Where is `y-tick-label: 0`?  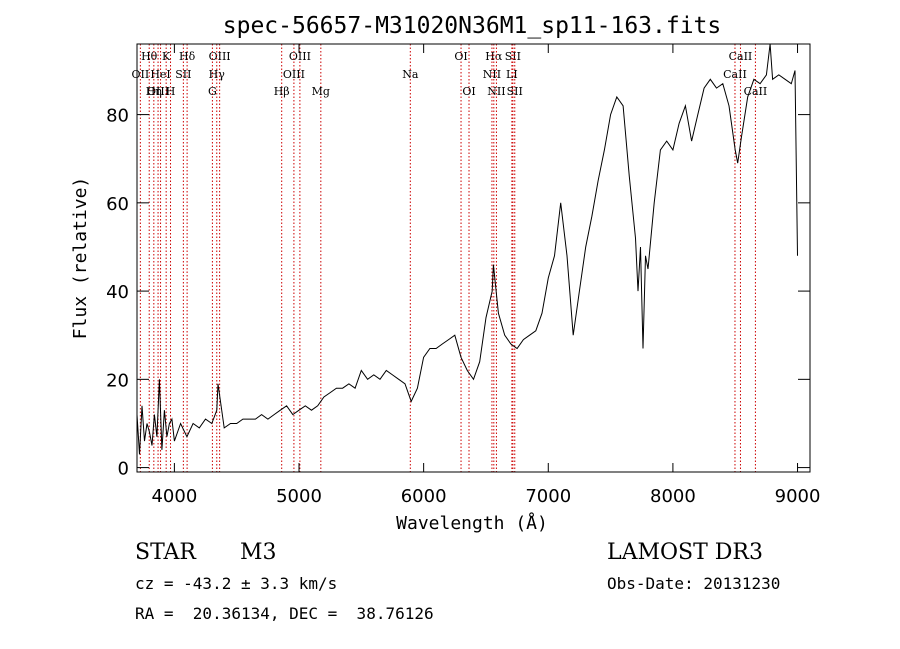
y-tick-label: 0 is located at coordinates (123, 469).